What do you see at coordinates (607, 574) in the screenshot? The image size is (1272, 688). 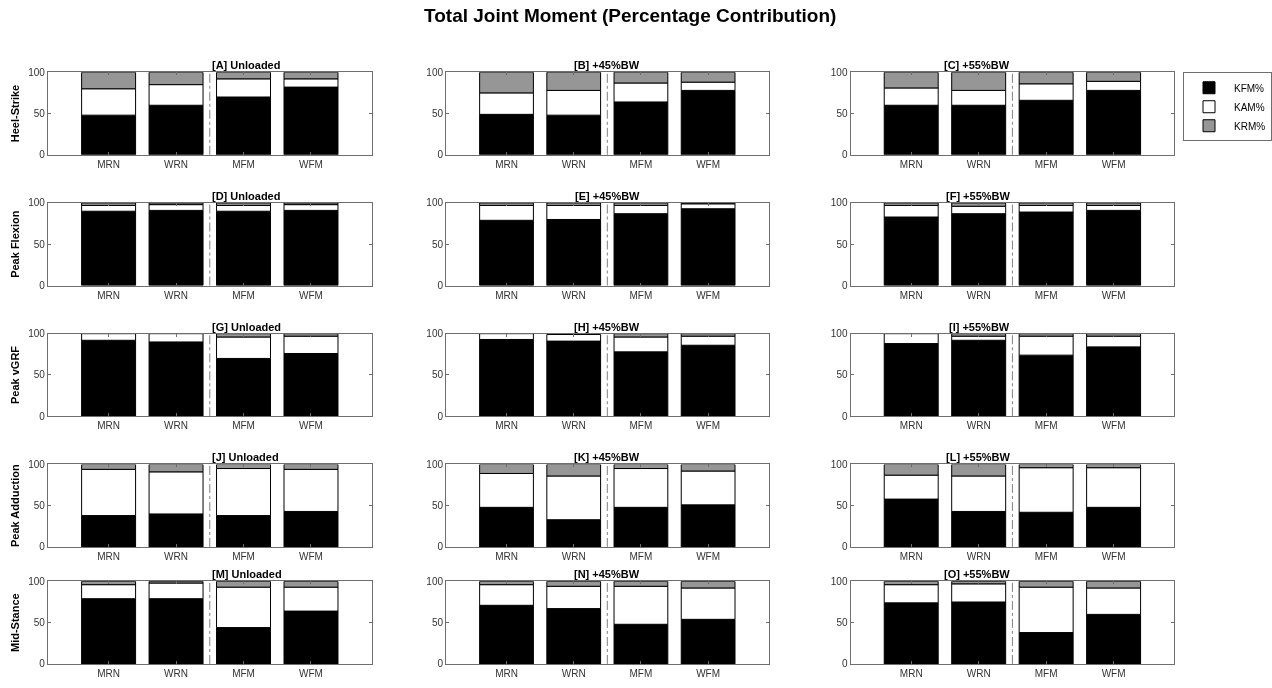 I see `chart-title: [N] +45%BW` at bounding box center [607, 574].